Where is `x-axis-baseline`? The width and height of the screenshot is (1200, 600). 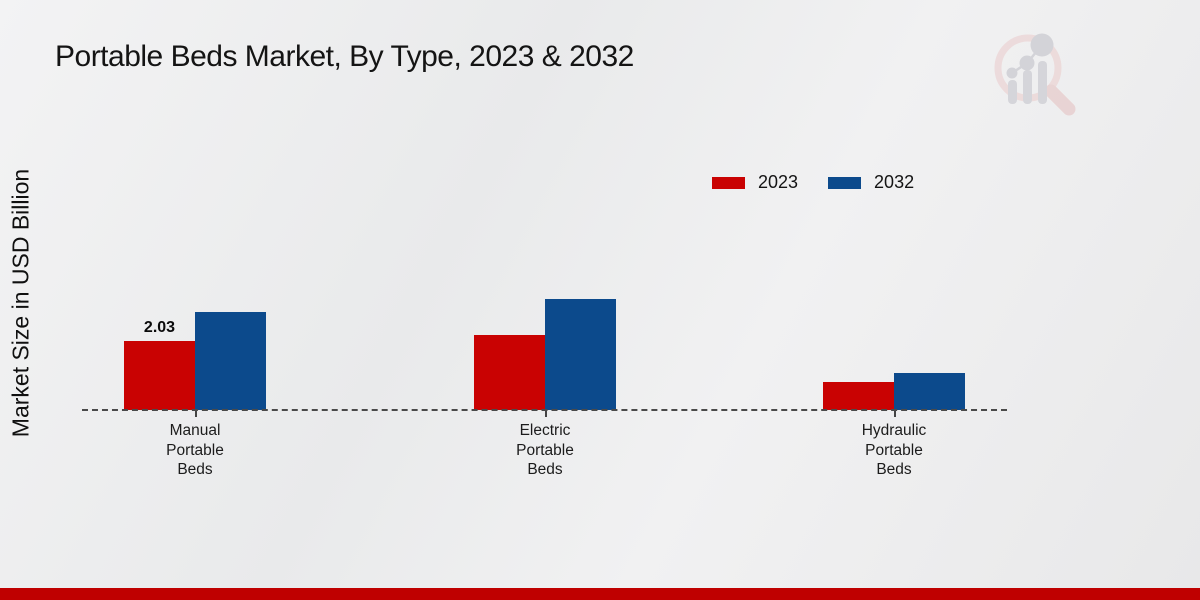
x-axis-baseline is located at coordinates (544, 410).